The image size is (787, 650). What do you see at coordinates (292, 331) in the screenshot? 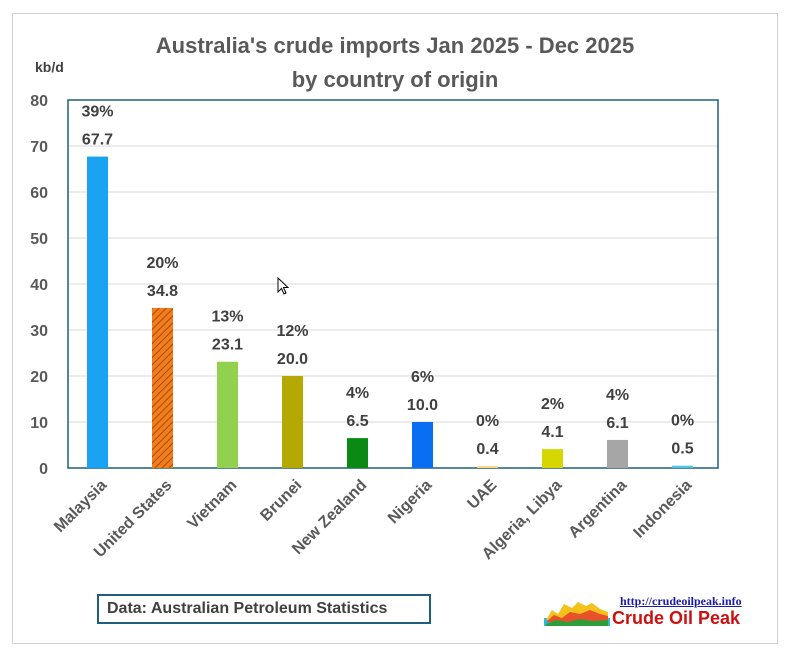
I see `percent-label: 12%` at bounding box center [292, 331].